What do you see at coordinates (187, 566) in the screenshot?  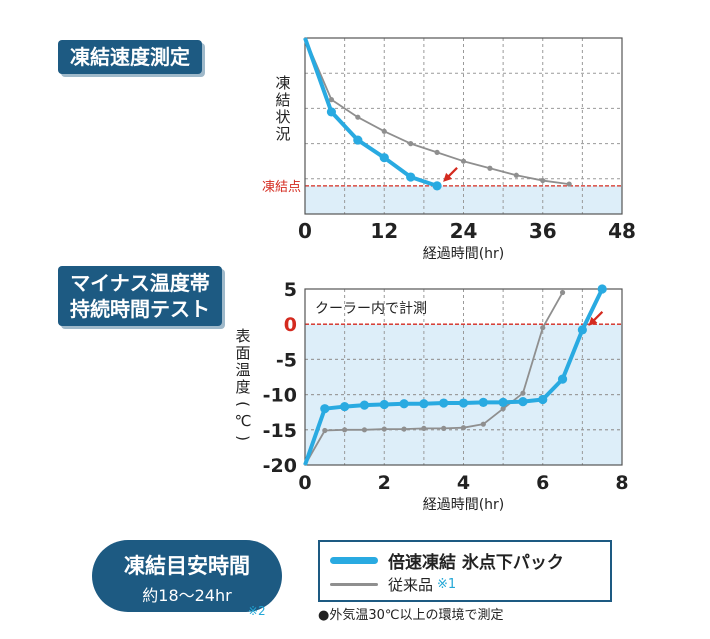 I see `freeze-time-title: 凍結目安時間` at bounding box center [187, 566].